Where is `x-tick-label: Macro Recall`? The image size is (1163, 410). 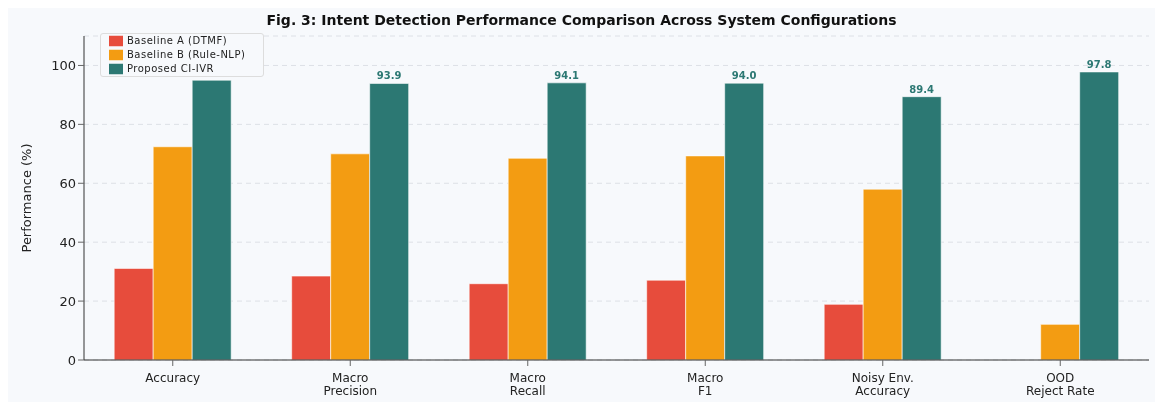
x-tick-label: Macro Recall is located at coordinates (527, 384).